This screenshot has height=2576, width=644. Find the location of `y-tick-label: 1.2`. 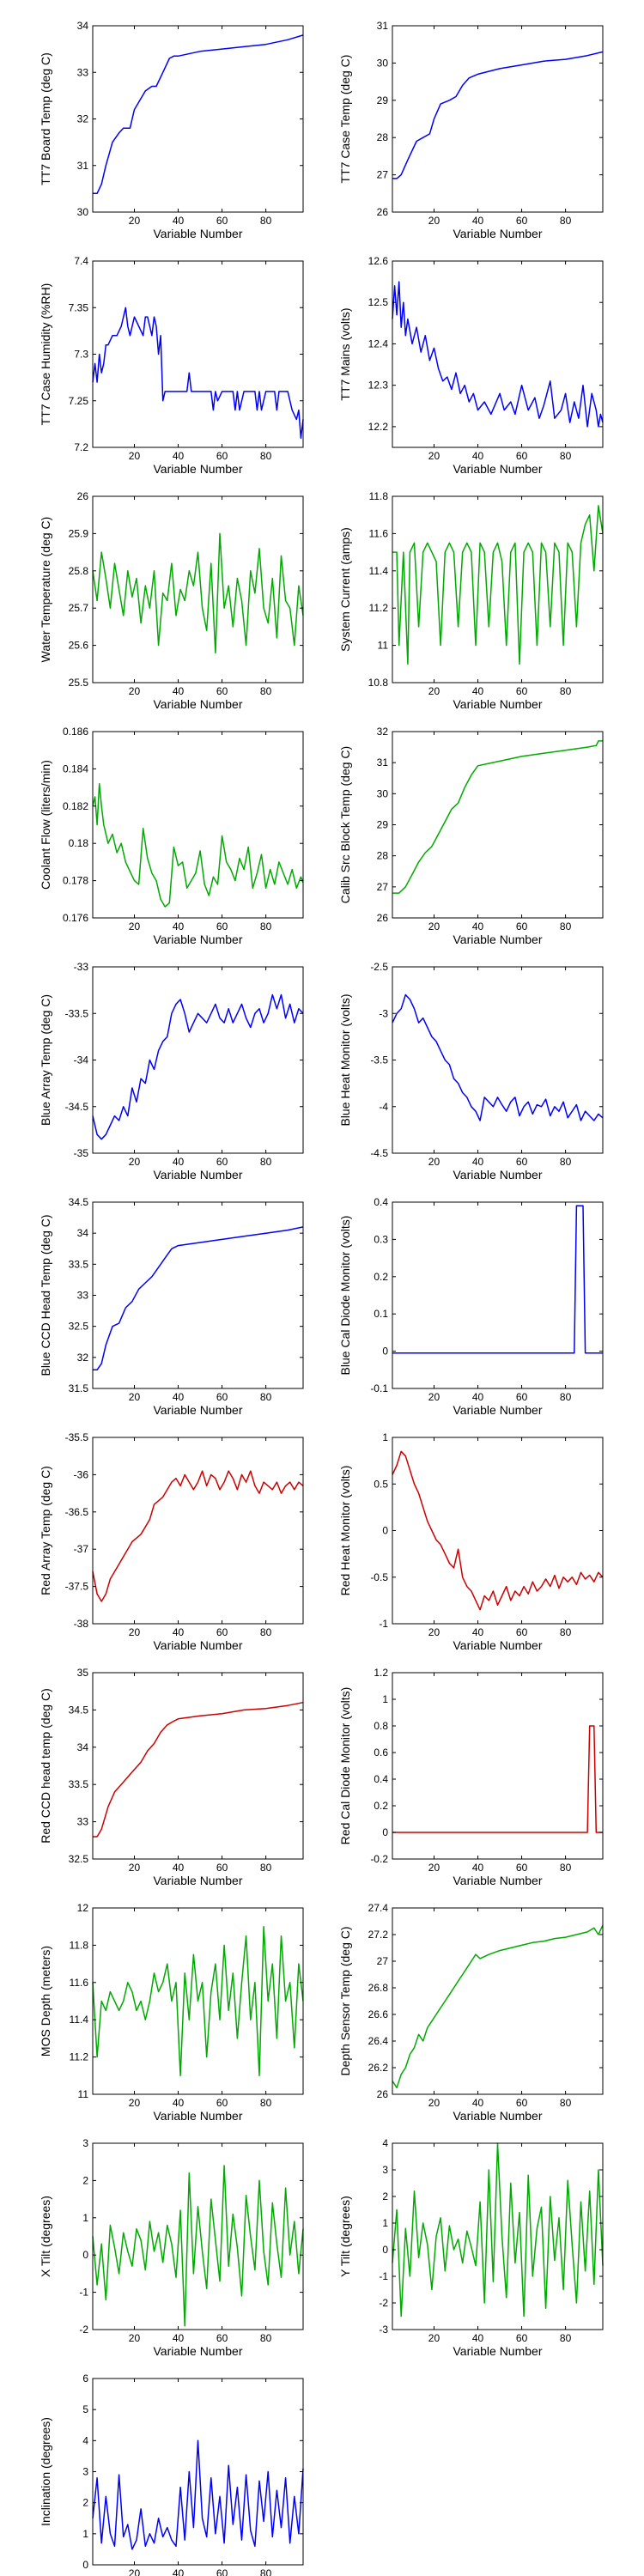

y-tick-label: 1.2 is located at coordinates (381, 1673).